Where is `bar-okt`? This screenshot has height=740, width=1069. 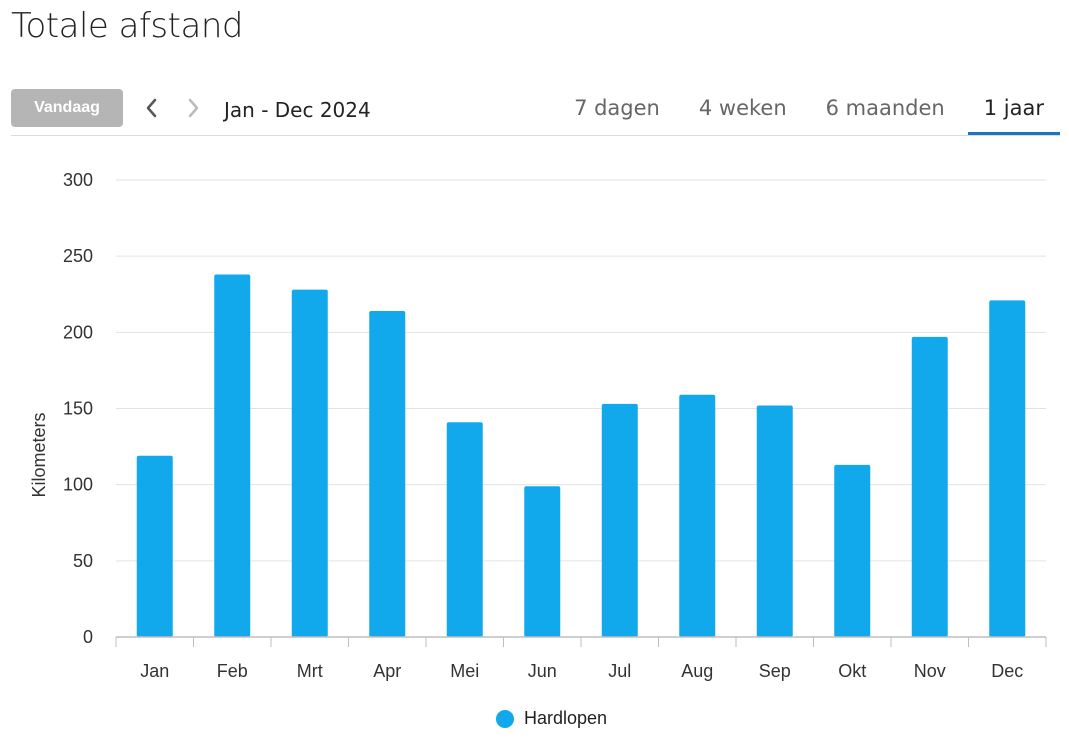
bar-okt is located at coordinates (852, 550).